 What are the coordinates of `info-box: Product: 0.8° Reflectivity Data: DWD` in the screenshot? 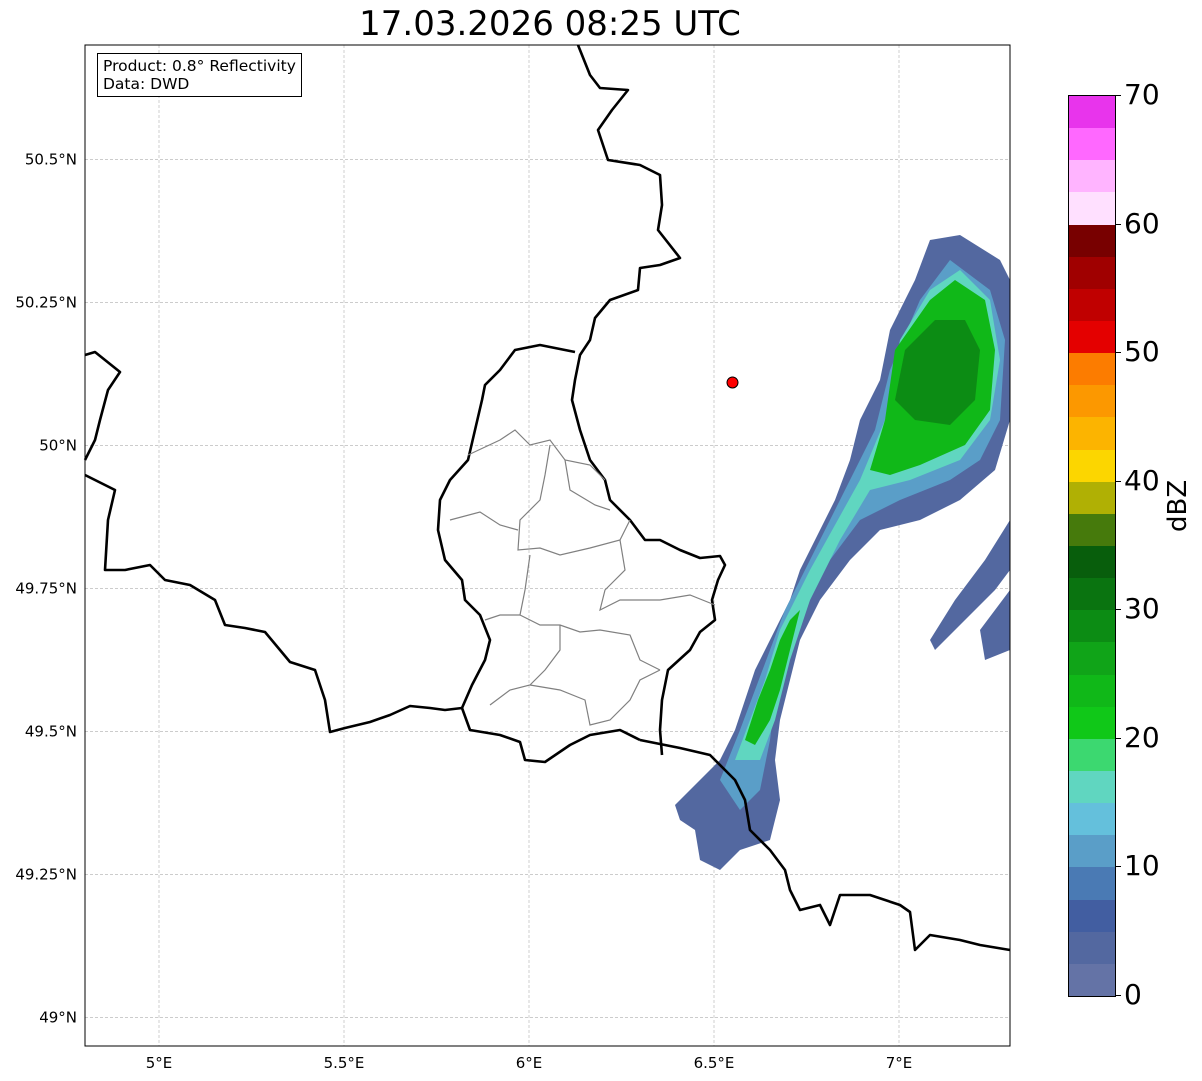 It's located at (199, 75).